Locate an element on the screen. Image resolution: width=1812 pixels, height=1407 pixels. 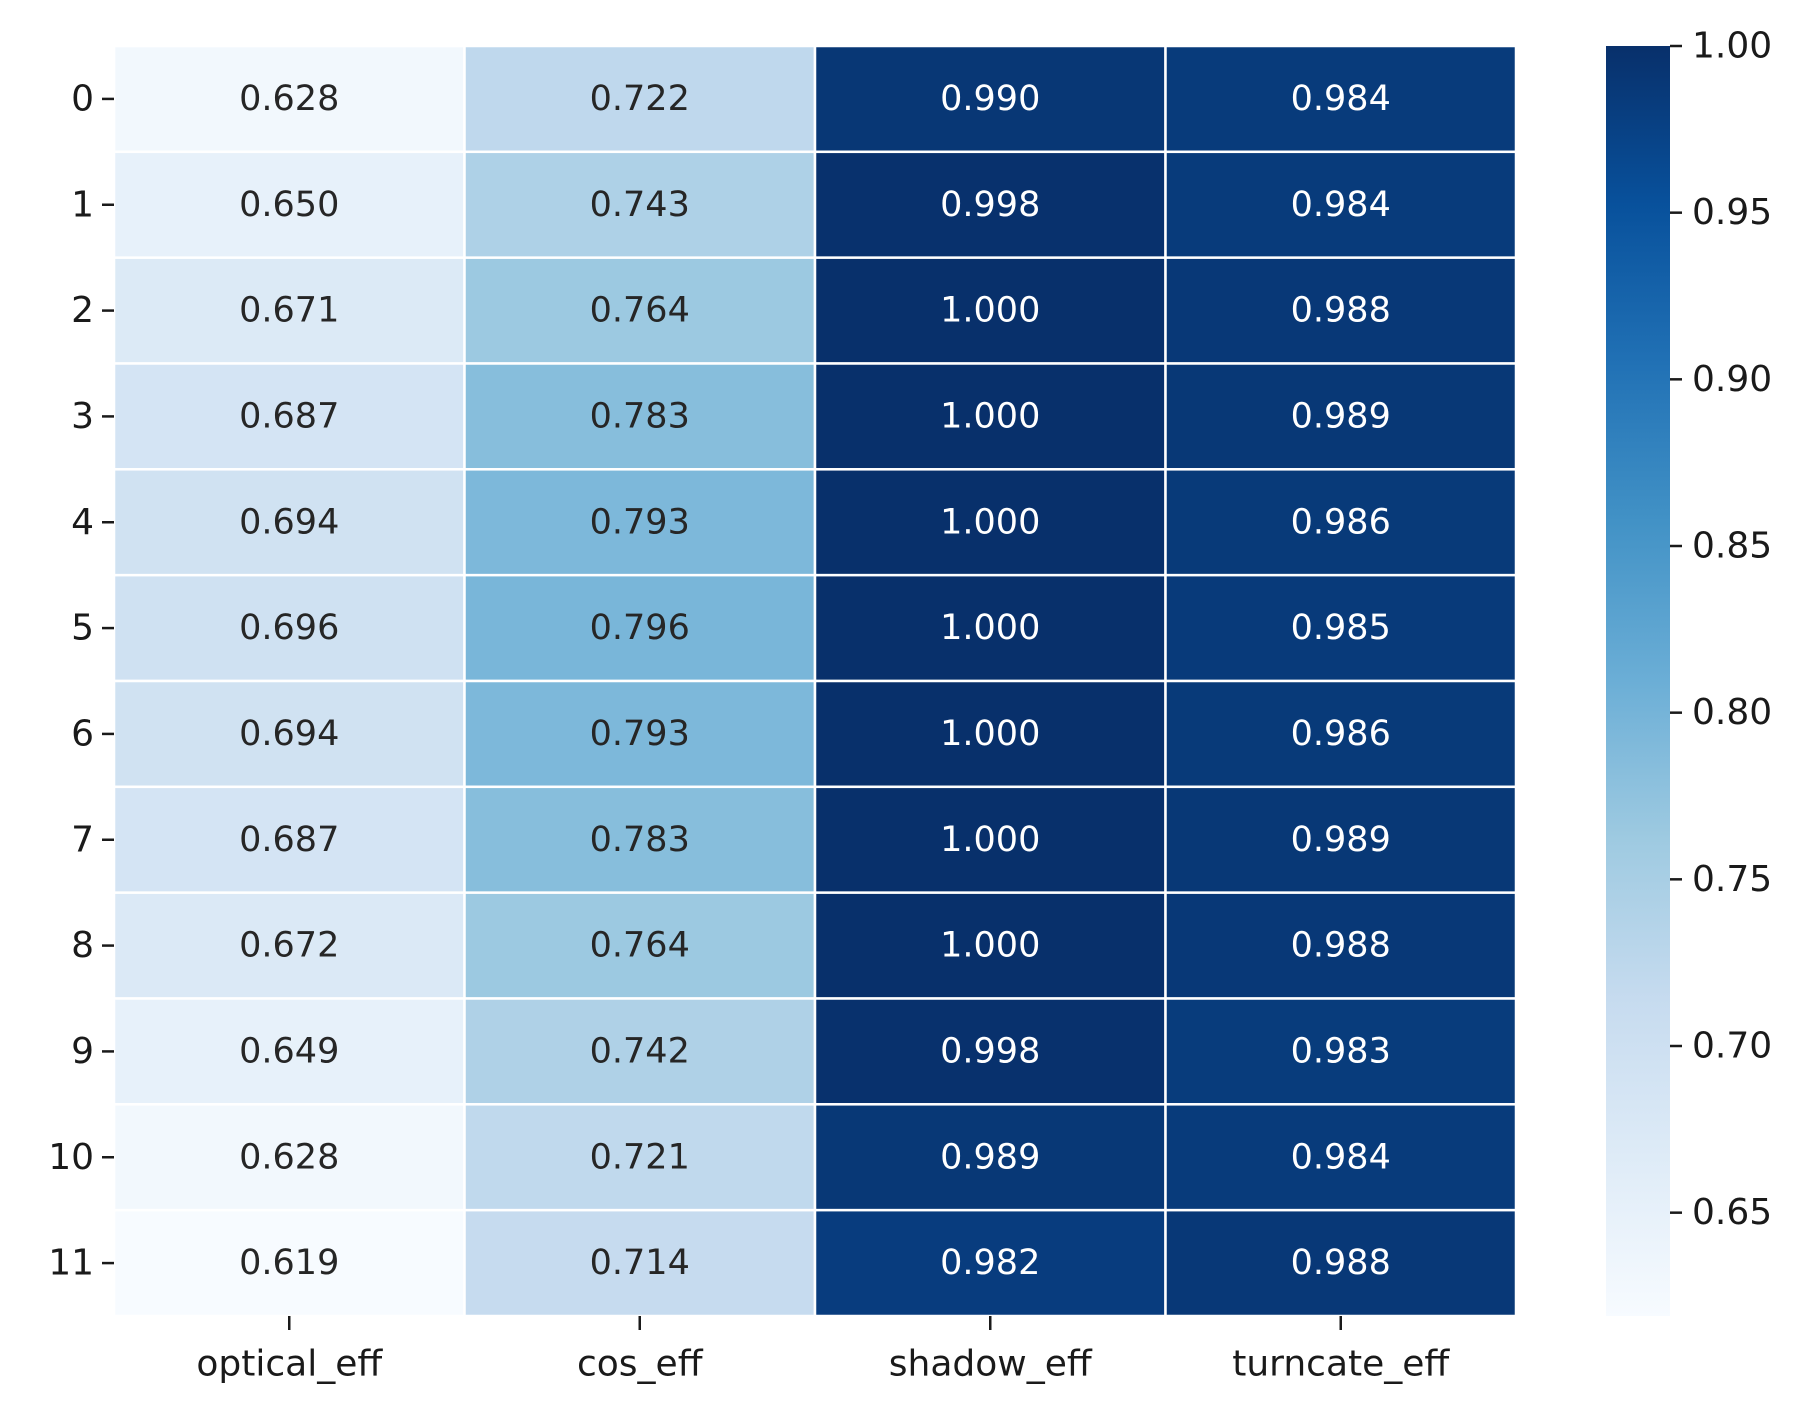
cell-value-label: 0.649 is located at coordinates (289, 1051).